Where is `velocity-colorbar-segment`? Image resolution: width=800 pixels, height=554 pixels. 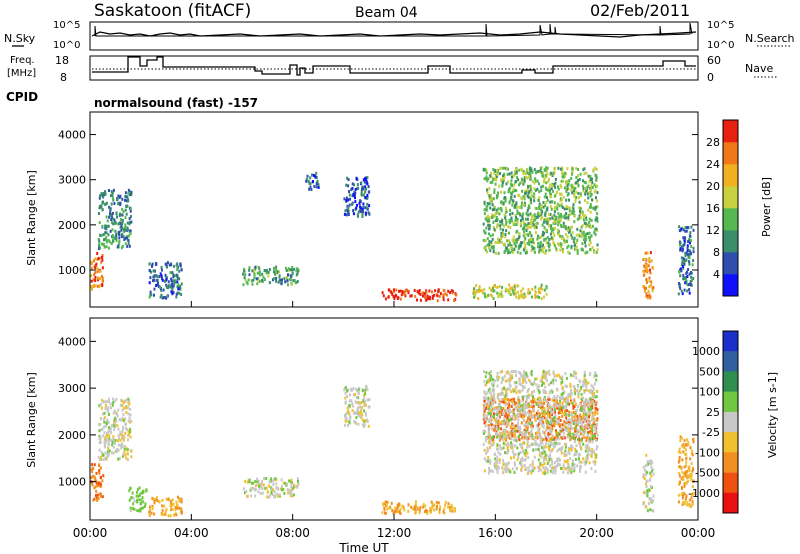 velocity-colorbar-segment is located at coordinates (730, 442).